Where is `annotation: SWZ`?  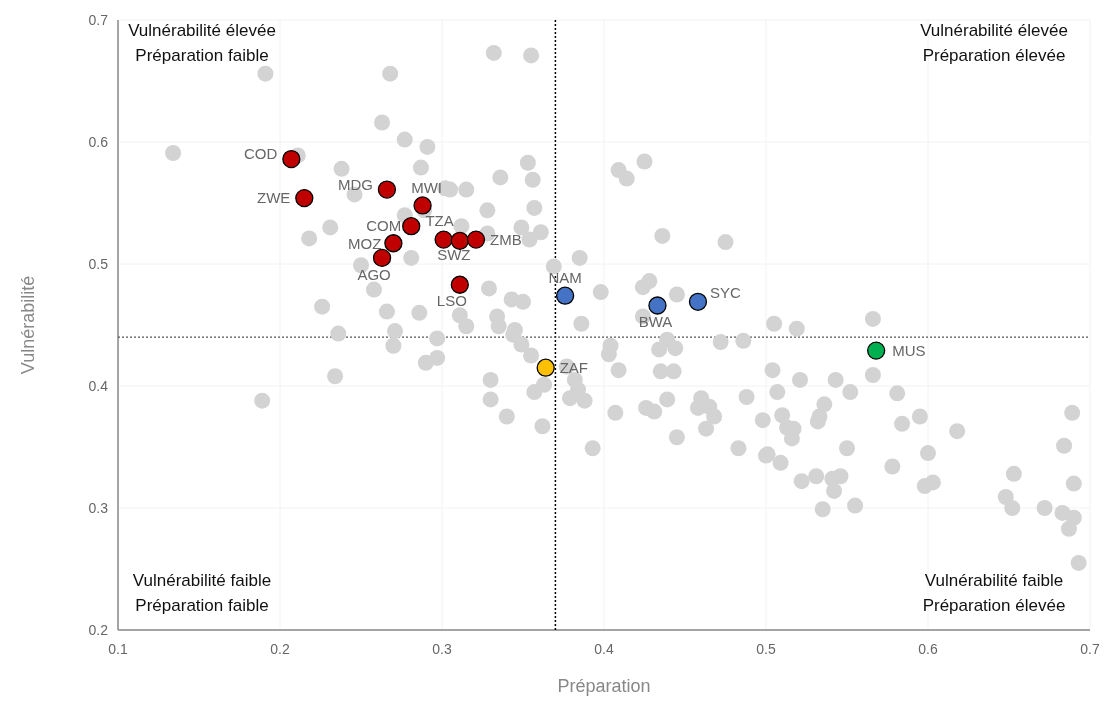 annotation: SWZ is located at coordinates (454, 254).